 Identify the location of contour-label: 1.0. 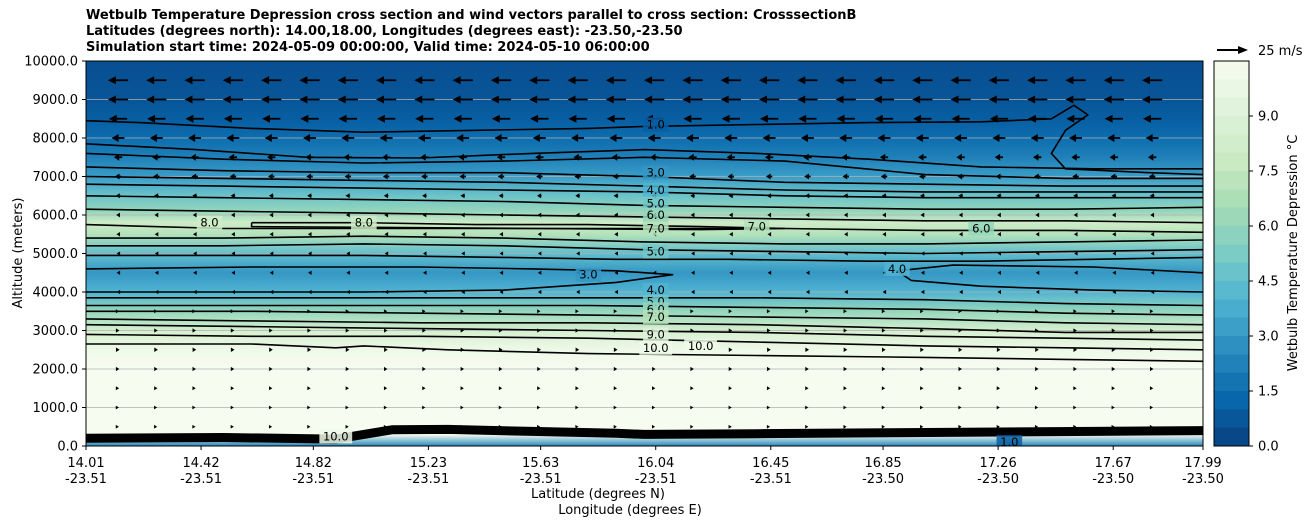
(1009, 442).